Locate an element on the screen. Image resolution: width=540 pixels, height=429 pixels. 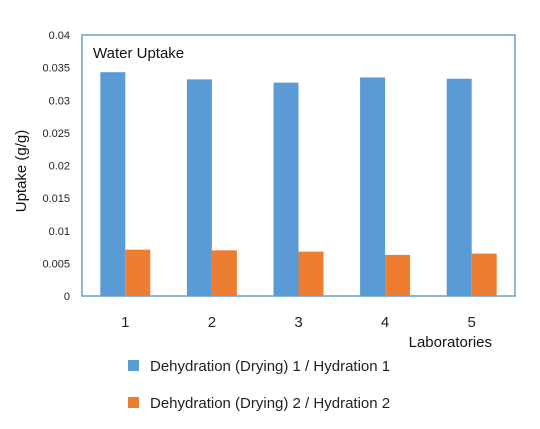
x-tick-label: 5 is located at coordinates (472, 322).